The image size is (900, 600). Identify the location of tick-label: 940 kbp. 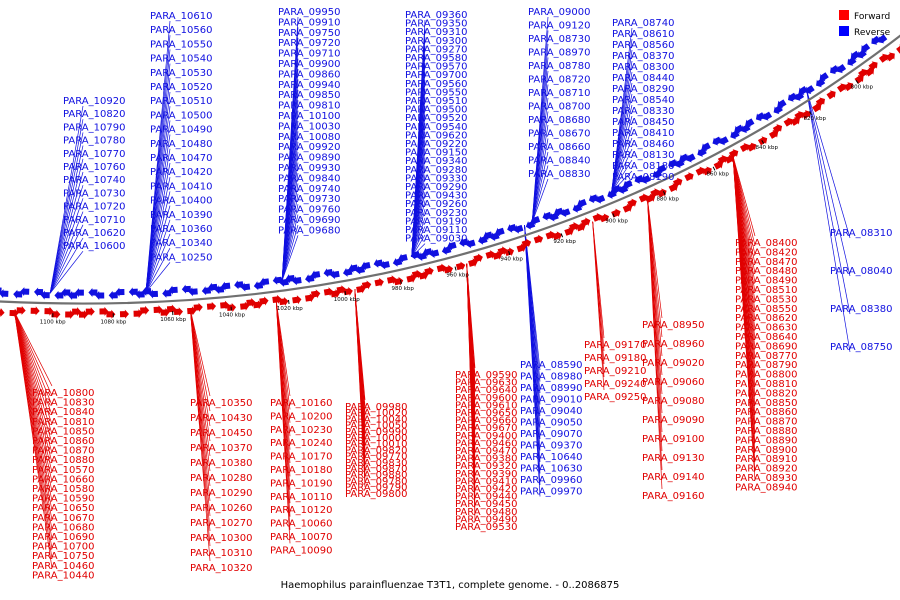
(511, 260).